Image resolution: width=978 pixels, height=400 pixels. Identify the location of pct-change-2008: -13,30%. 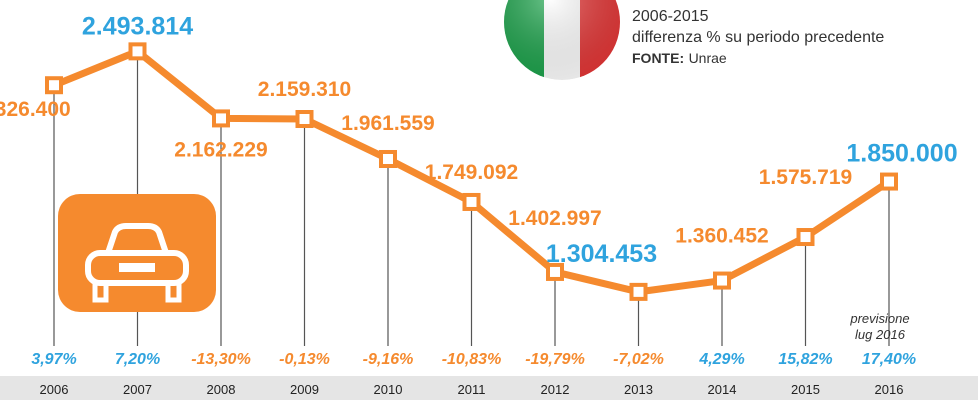
(221, 359).